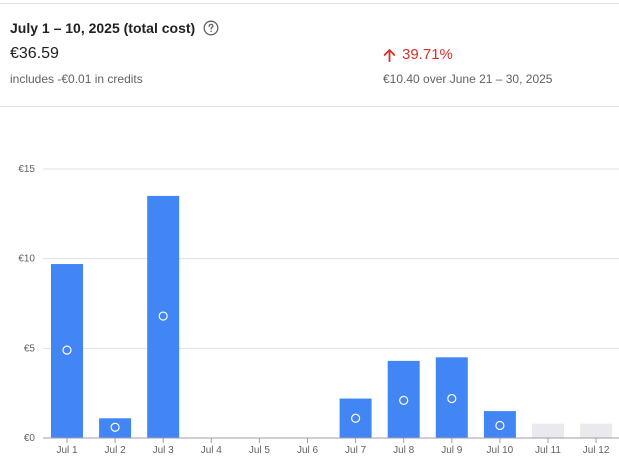 The height and width of the screenshot is (463, 619). What do you see at coordinates (260, 450) in the screenshot?
I see `x-tick-label: Jul 5` at bounding box center [260, 450].